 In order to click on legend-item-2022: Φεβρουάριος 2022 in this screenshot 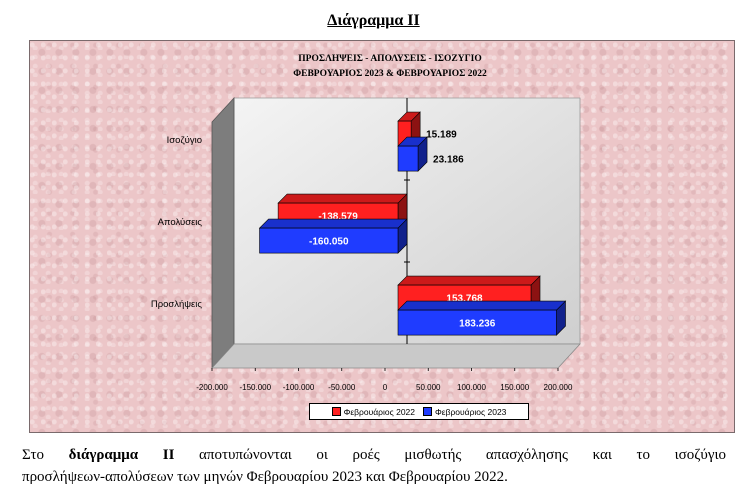, I will do `click(373, 411)`.